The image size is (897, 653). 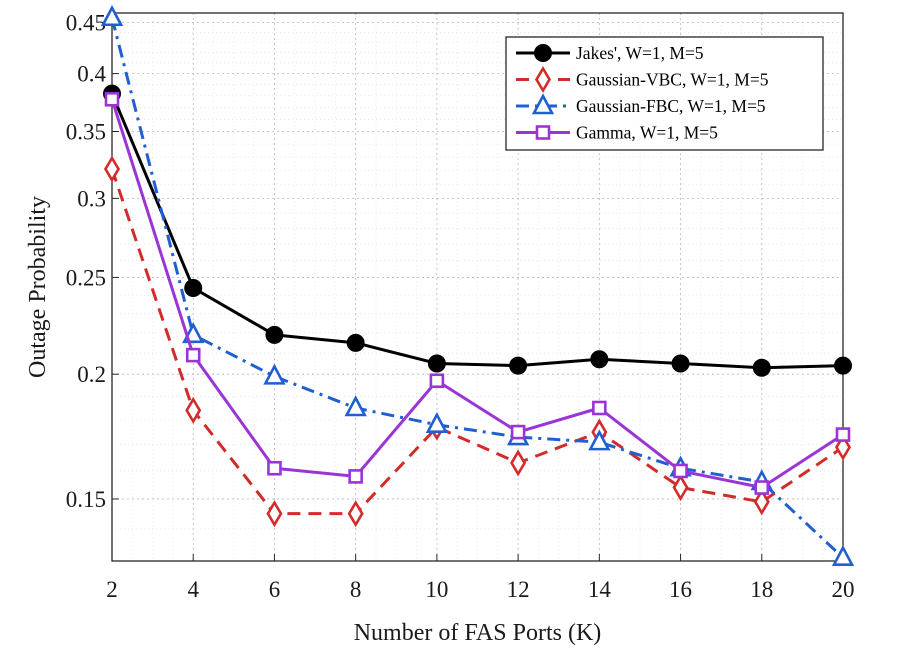 What do you see at coordinates (86, 23) in the screenshot?
I see `y-tick-label: 0.45` at bounding box center [86, 23].